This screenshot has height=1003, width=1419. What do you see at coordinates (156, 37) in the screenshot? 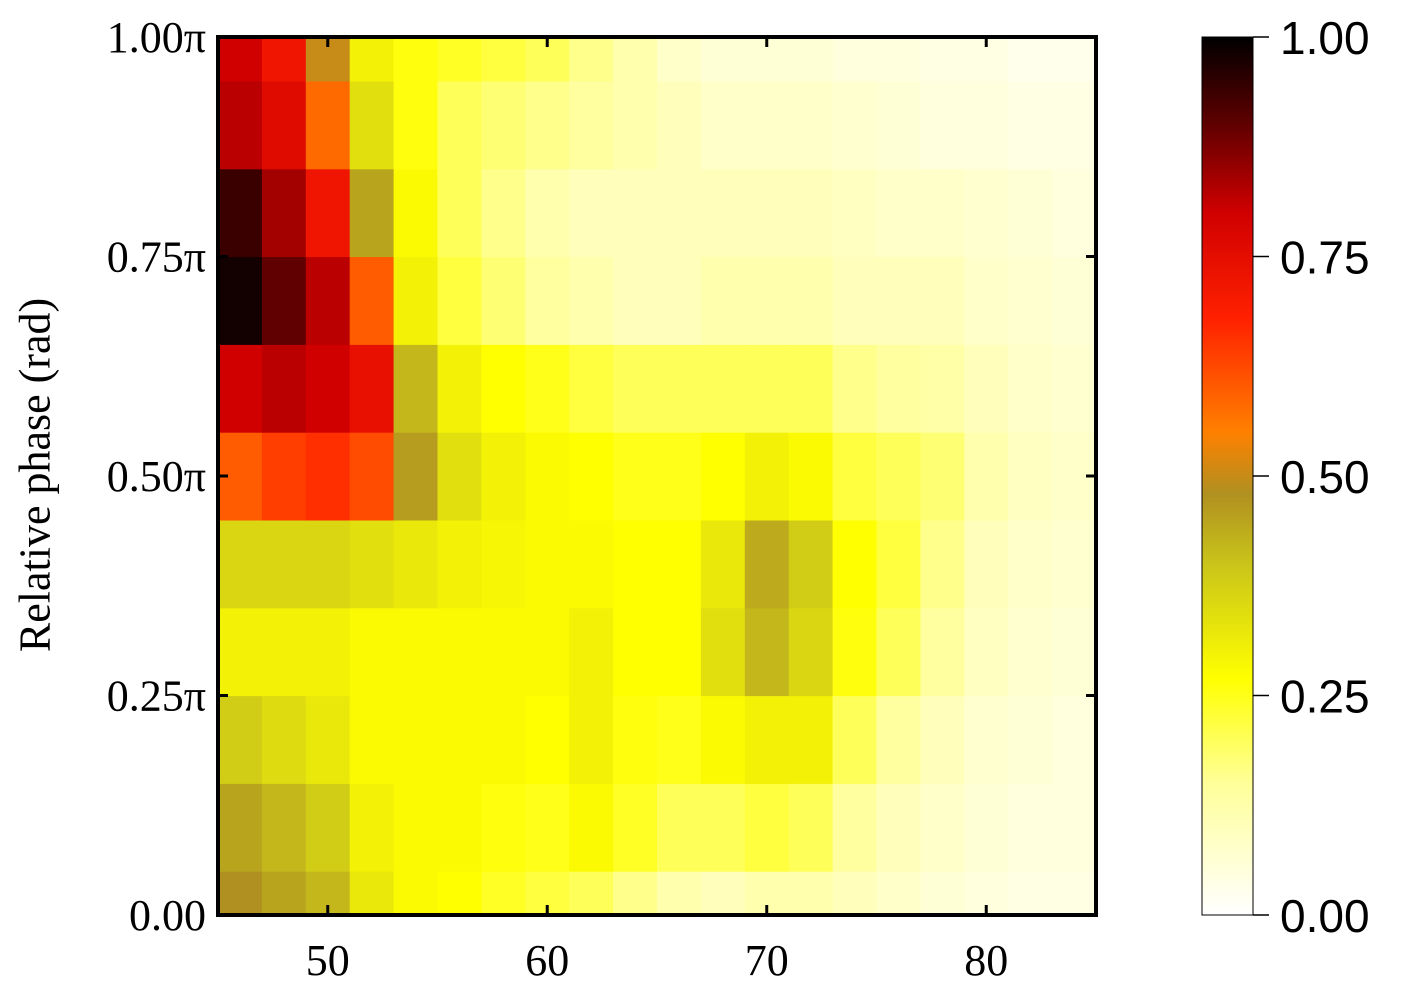
I see `y-tick-label: 1.00π` at bounding box center [156, 37].